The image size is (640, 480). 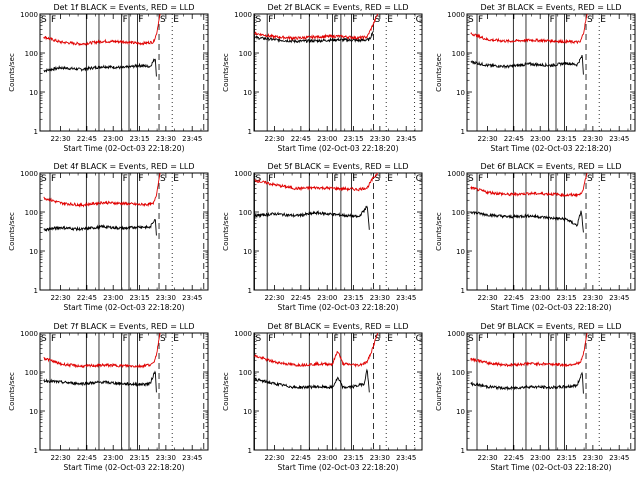 What do you see at coordinates (123, 166) in the screenshot?
I see `panel-title: Det 4f BLACK = Events, RED = LLD` at bounding box center [123, 166].